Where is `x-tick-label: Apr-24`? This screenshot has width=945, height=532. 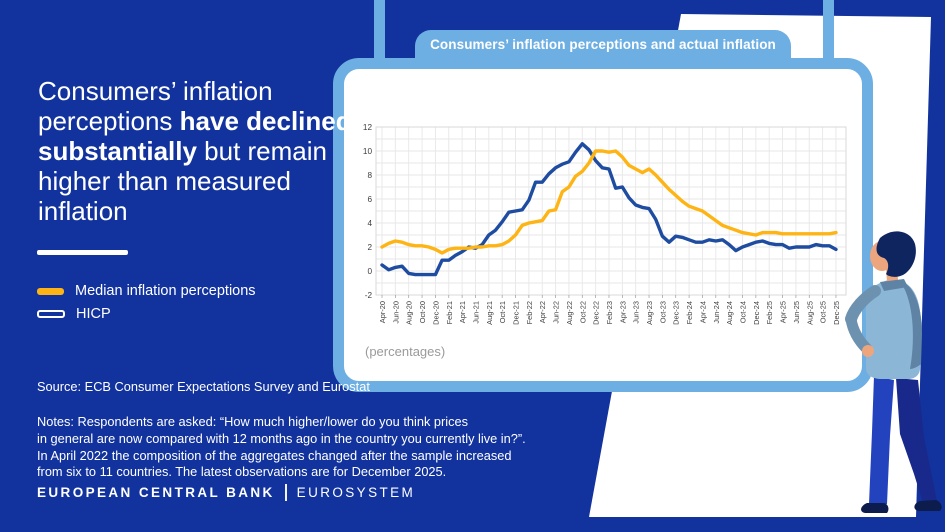 x-tick-label: Apr-24 is located at coordinates (702, 312).